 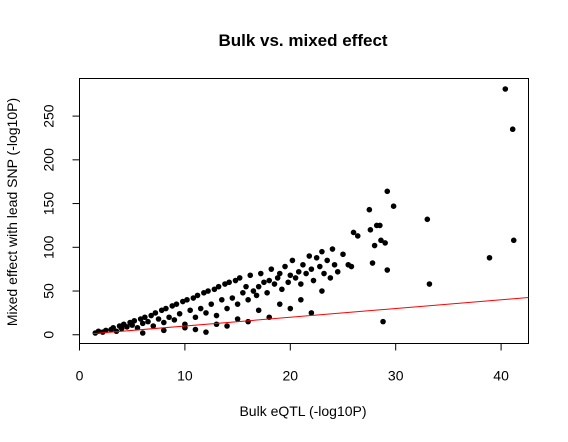 I want to click on y-tick-label: 100, so click(x=49, y=247).